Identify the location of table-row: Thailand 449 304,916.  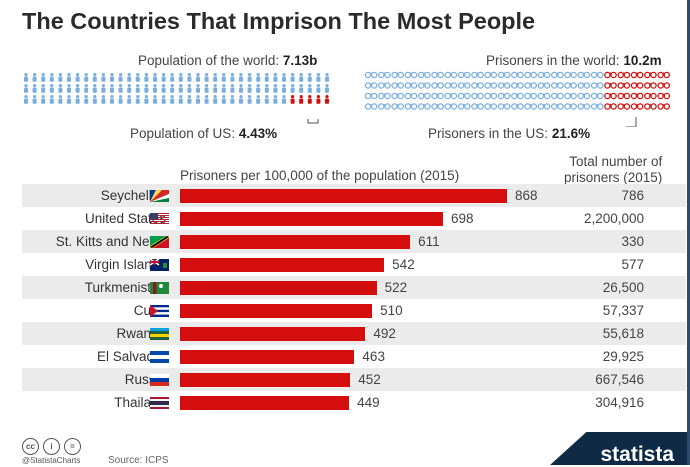
(354, 402).